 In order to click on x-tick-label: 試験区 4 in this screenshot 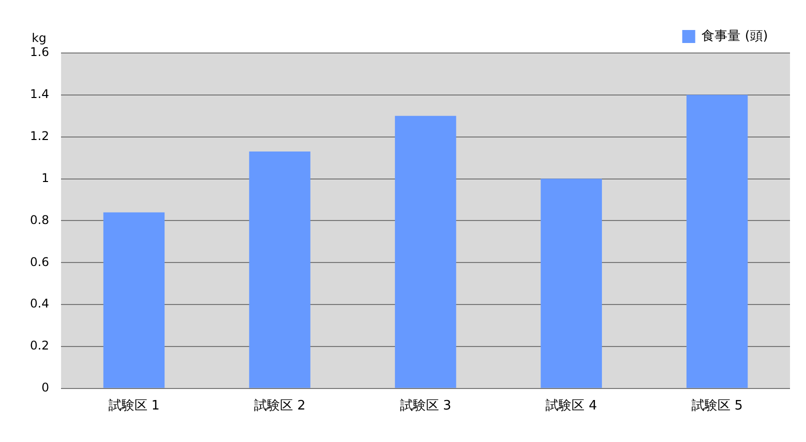, I will do `click(572, 406)`.